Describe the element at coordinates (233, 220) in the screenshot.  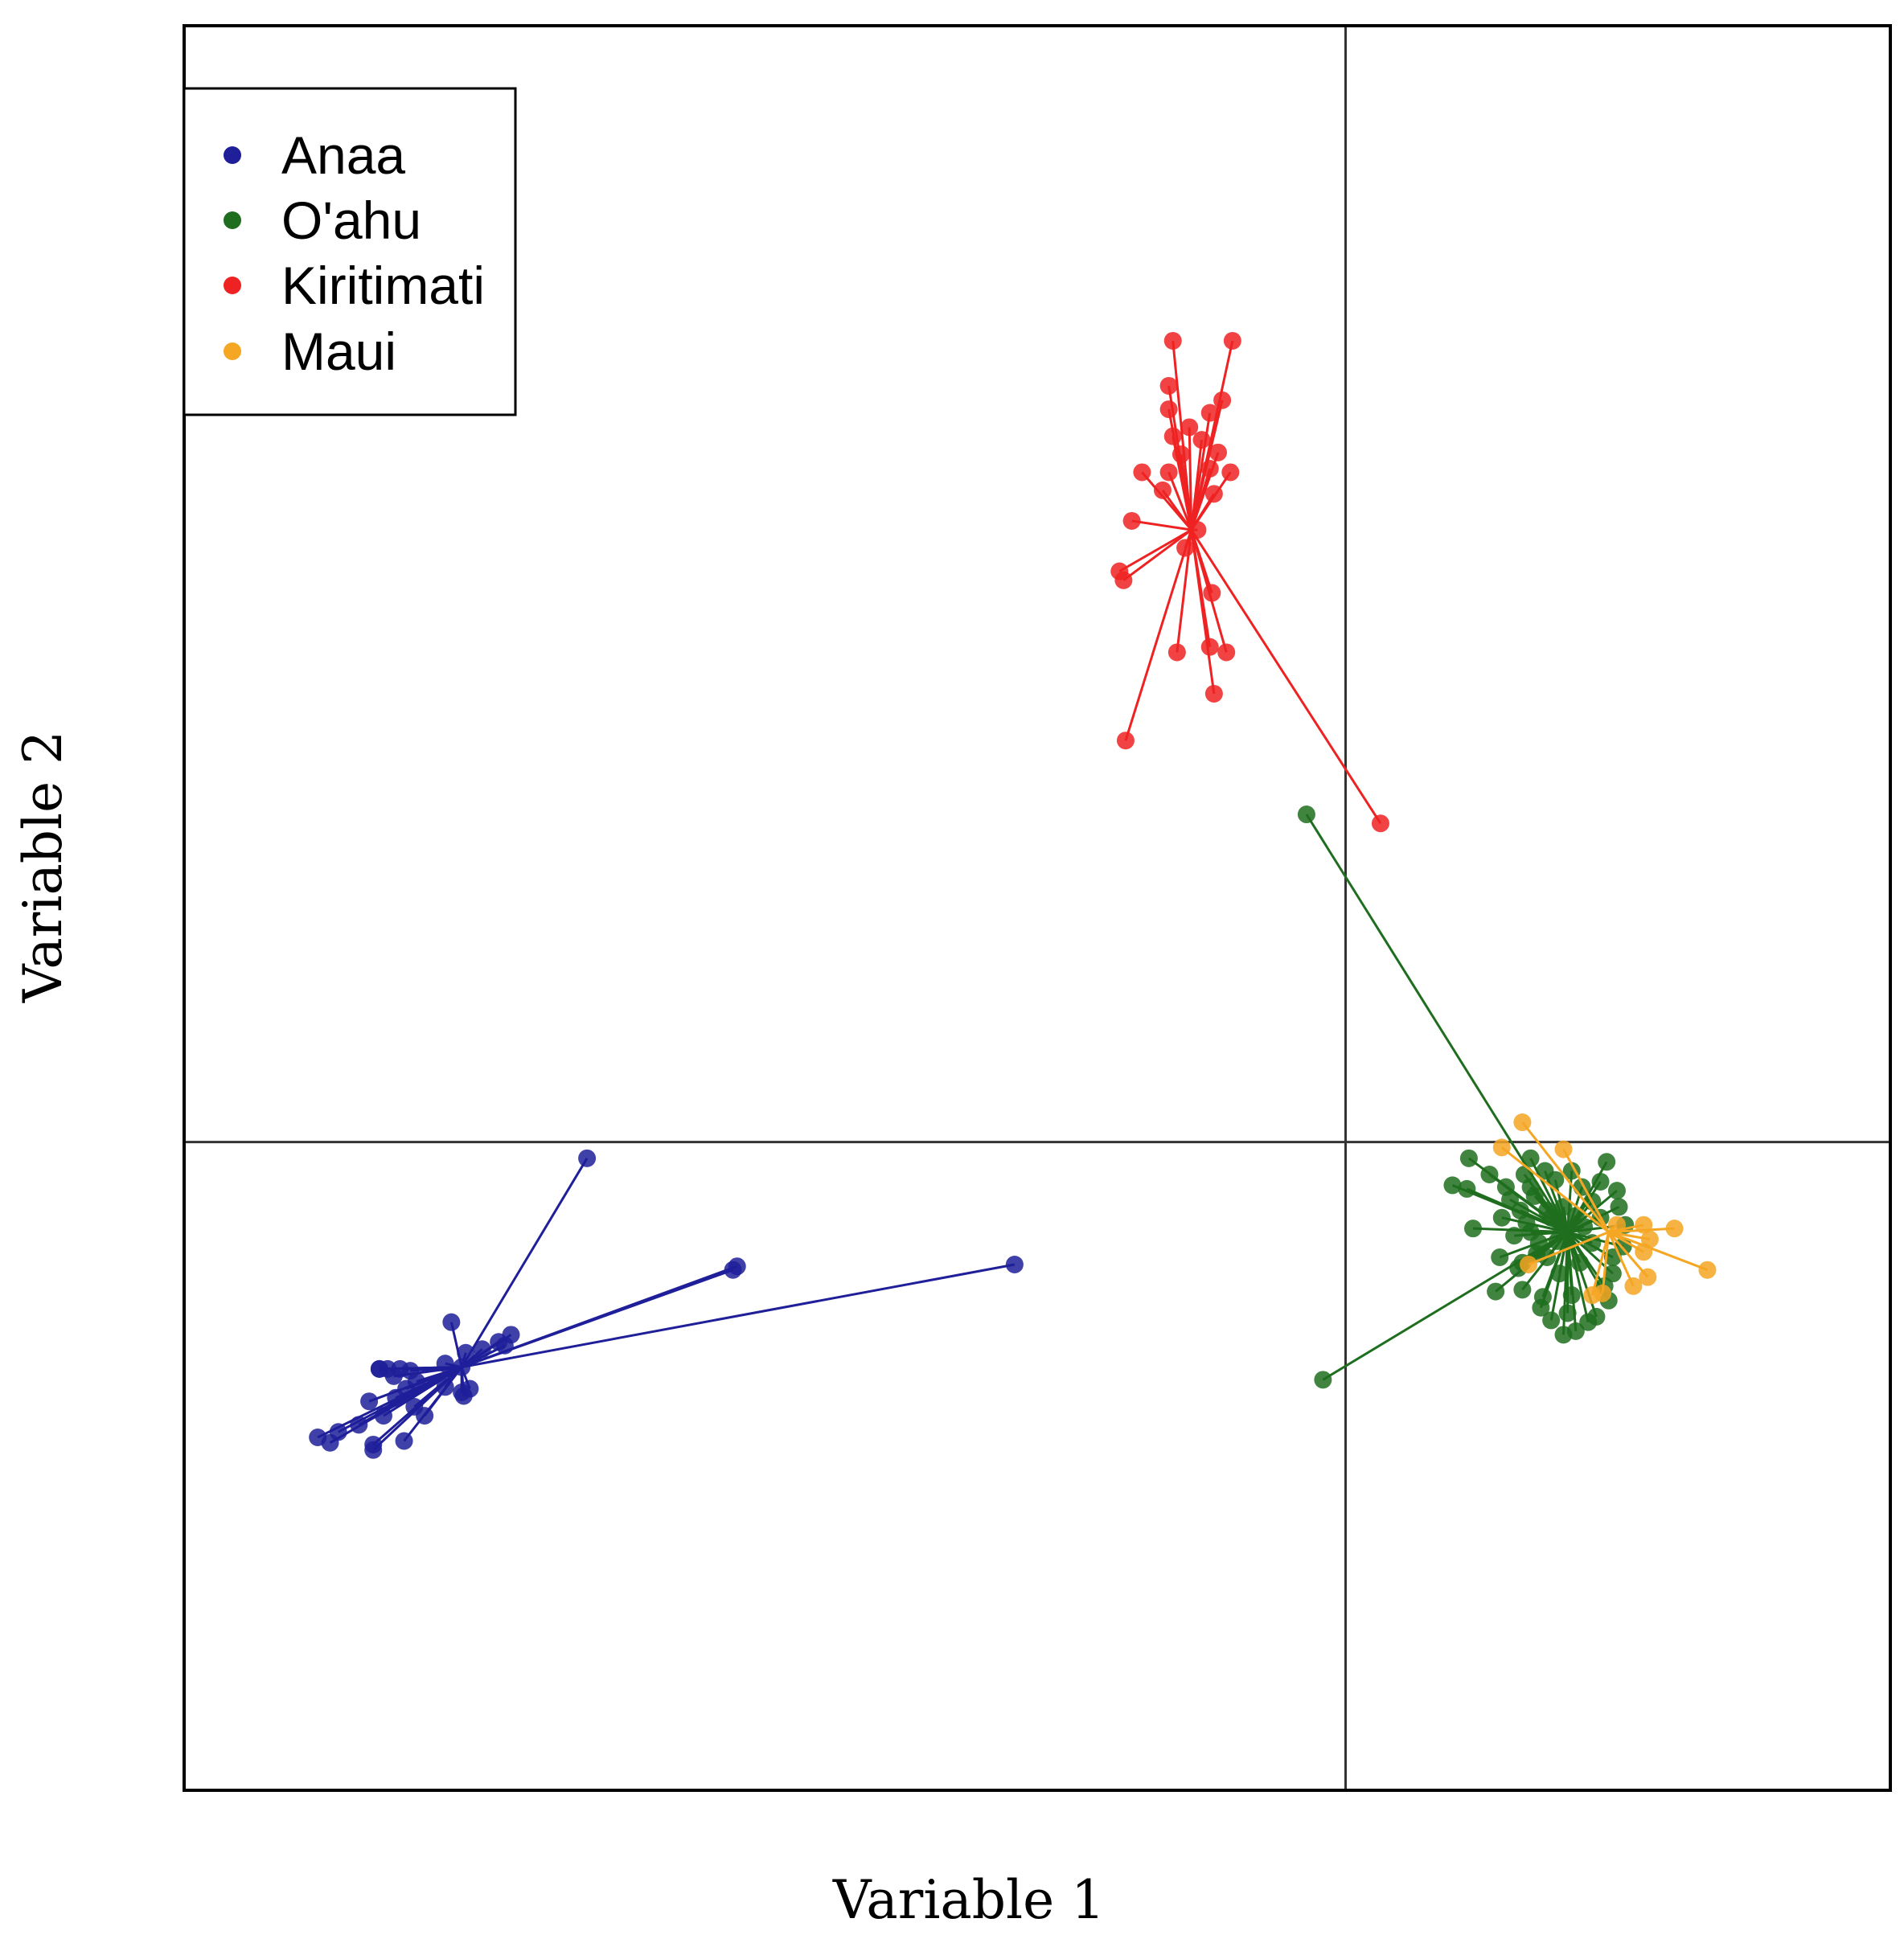
I see `legend-marker-oahu` at that location.